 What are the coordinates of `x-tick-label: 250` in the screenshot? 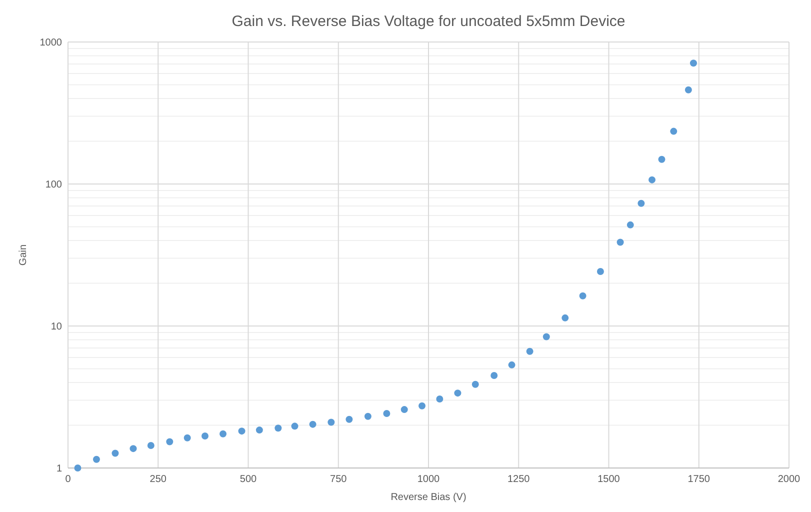 It's located at (158, 479).